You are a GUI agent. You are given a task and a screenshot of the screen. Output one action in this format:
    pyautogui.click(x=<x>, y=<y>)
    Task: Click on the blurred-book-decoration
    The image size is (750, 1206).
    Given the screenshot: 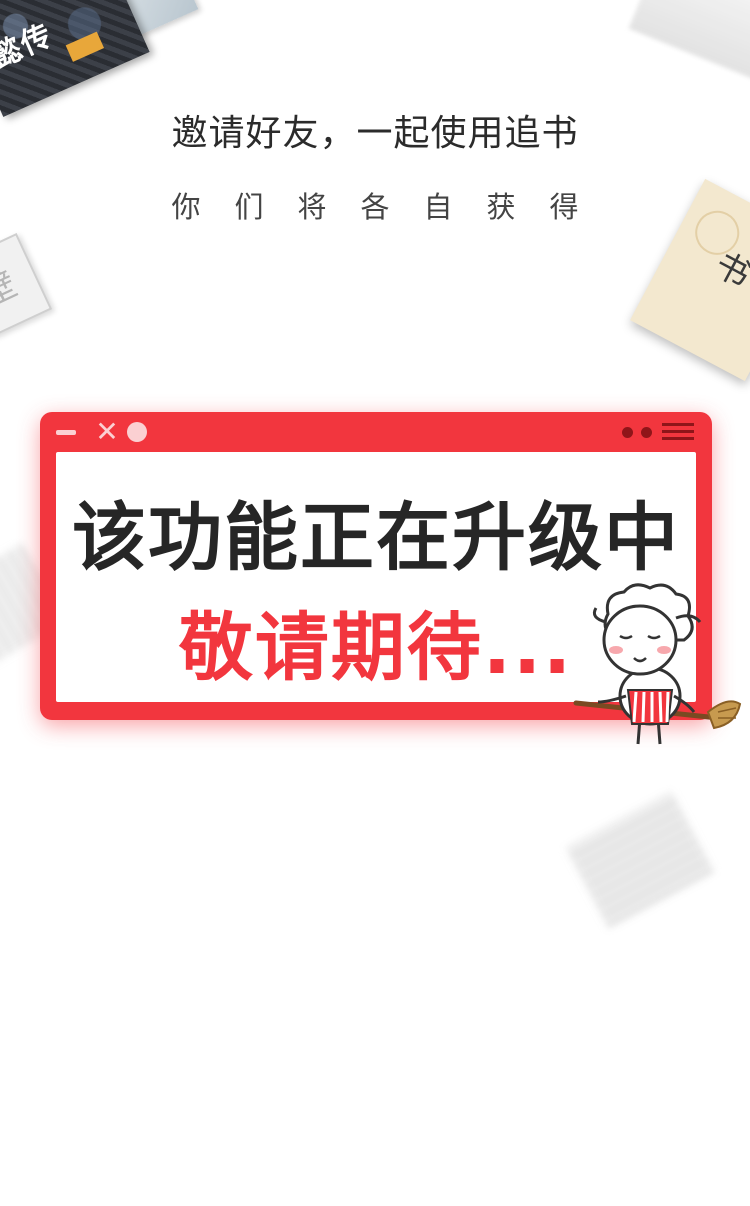 What is the action you would take?
    pyautogui.click(x=640, y=860)
    